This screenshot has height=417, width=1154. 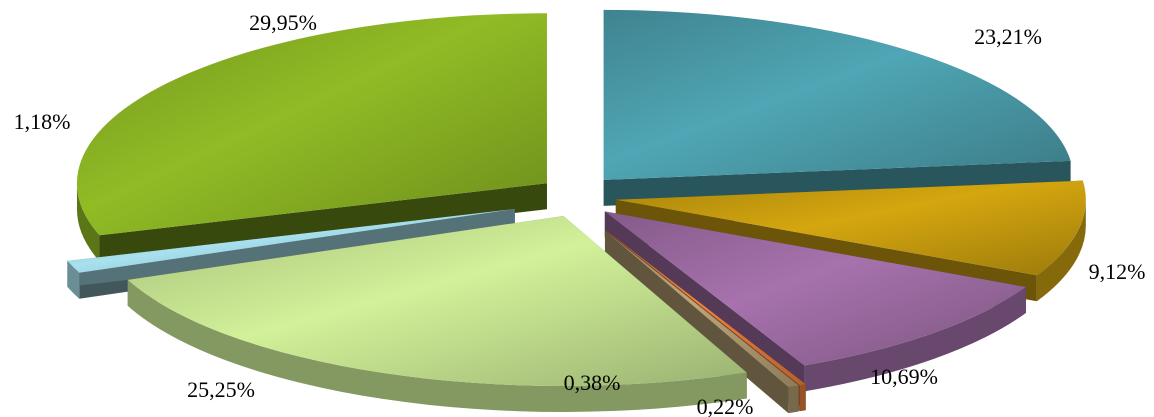 I want to click on slice-label-4: 0,38%, so click(x=592, y=382).